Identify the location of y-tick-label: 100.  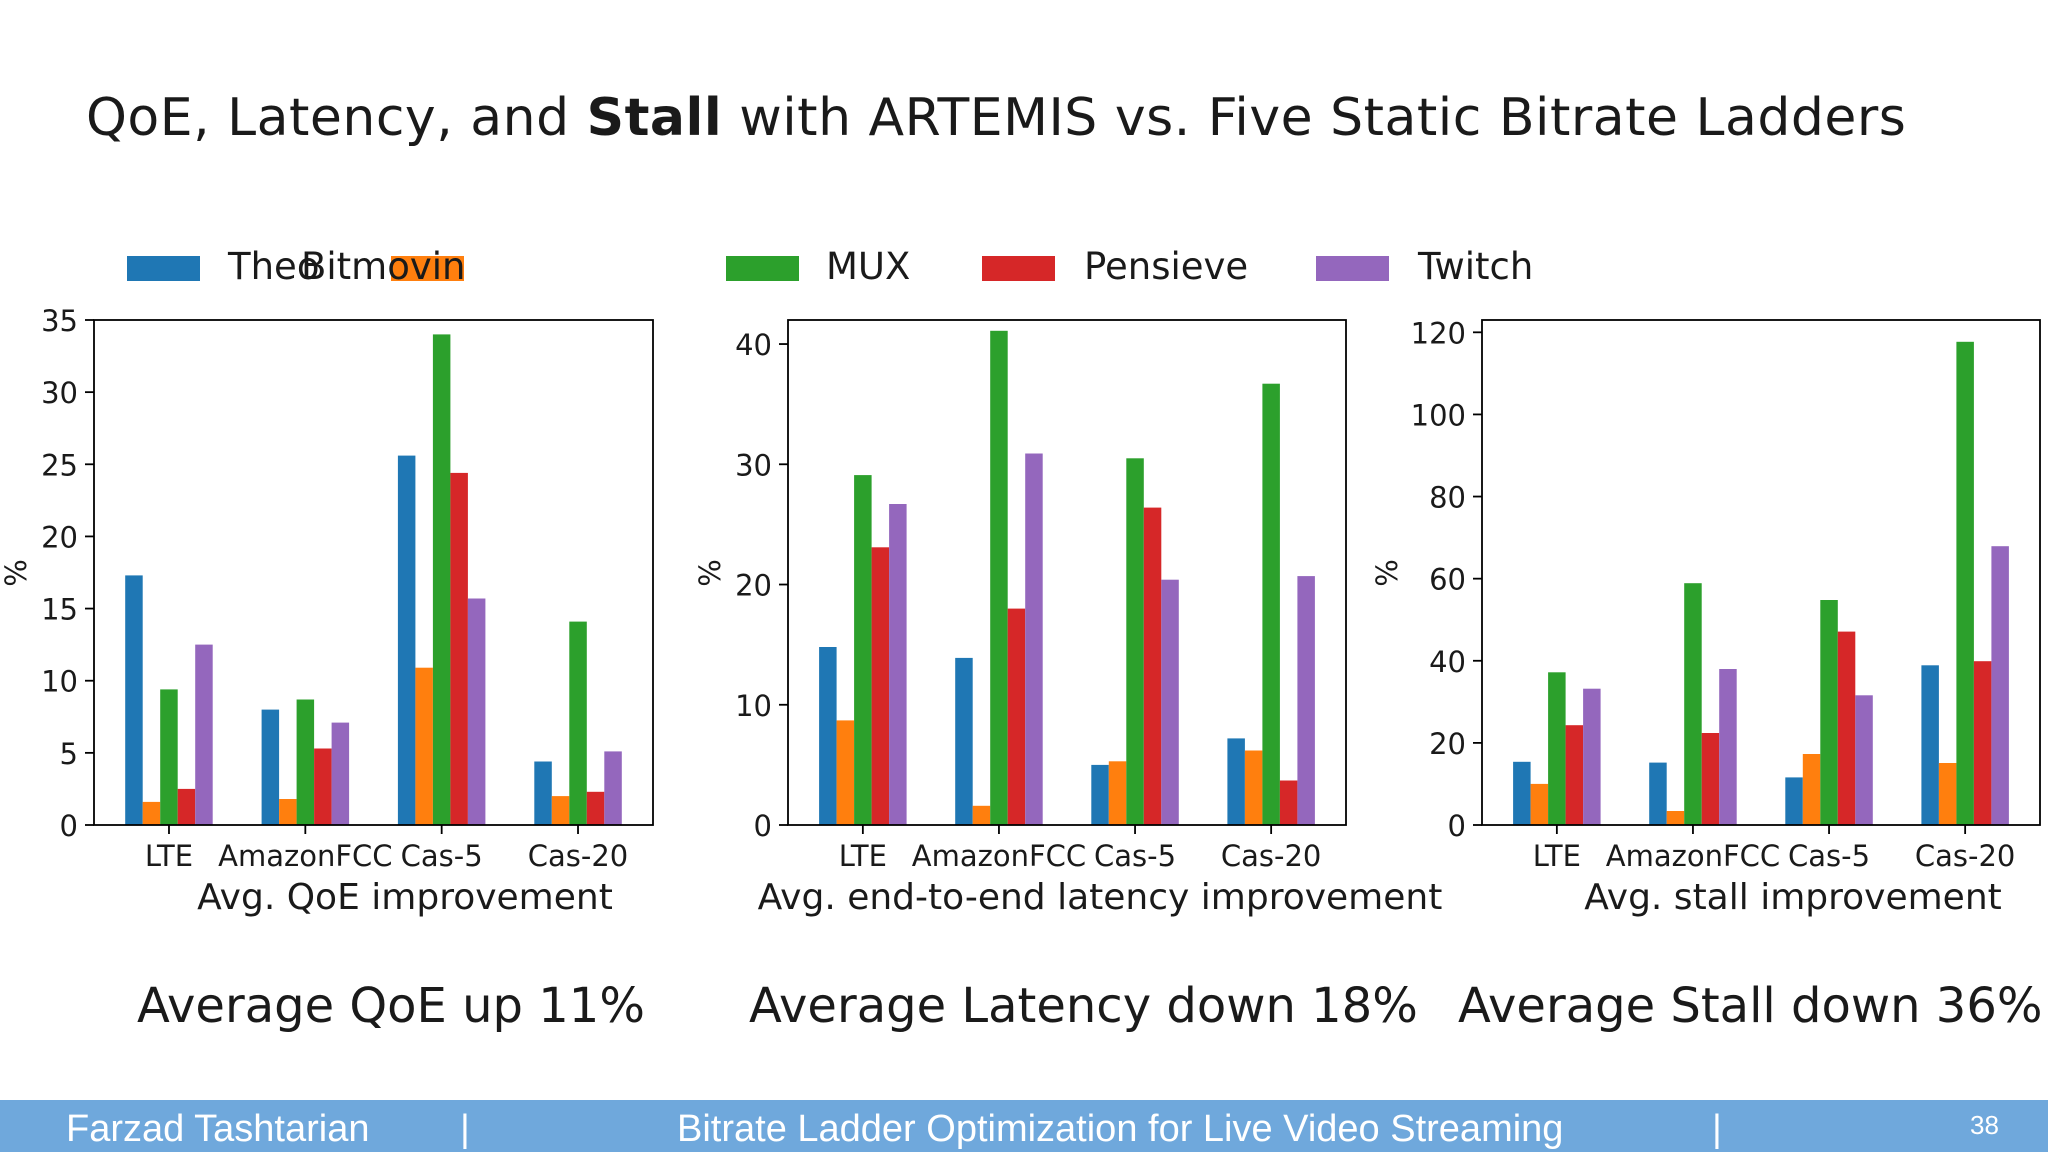
(1438, 415).